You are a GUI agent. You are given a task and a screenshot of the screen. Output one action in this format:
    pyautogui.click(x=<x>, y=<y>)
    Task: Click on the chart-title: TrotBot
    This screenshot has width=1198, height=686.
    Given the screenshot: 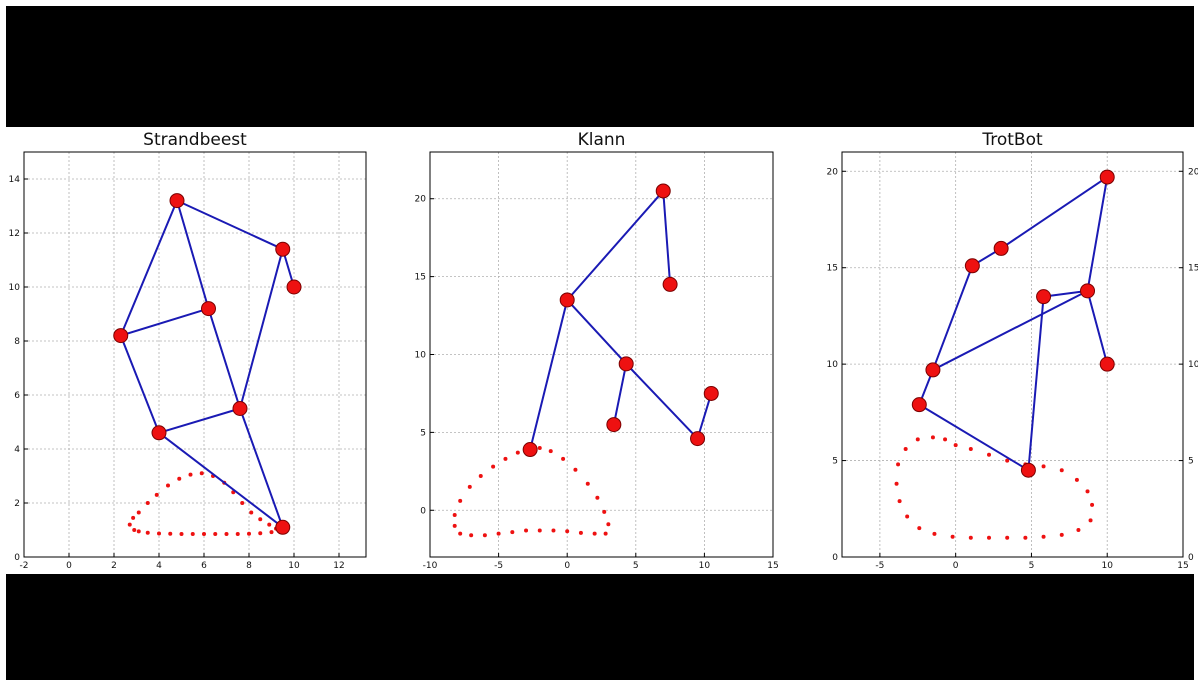 What is the action you would take?
    pyautogui.click(x=1012, y=140)
    